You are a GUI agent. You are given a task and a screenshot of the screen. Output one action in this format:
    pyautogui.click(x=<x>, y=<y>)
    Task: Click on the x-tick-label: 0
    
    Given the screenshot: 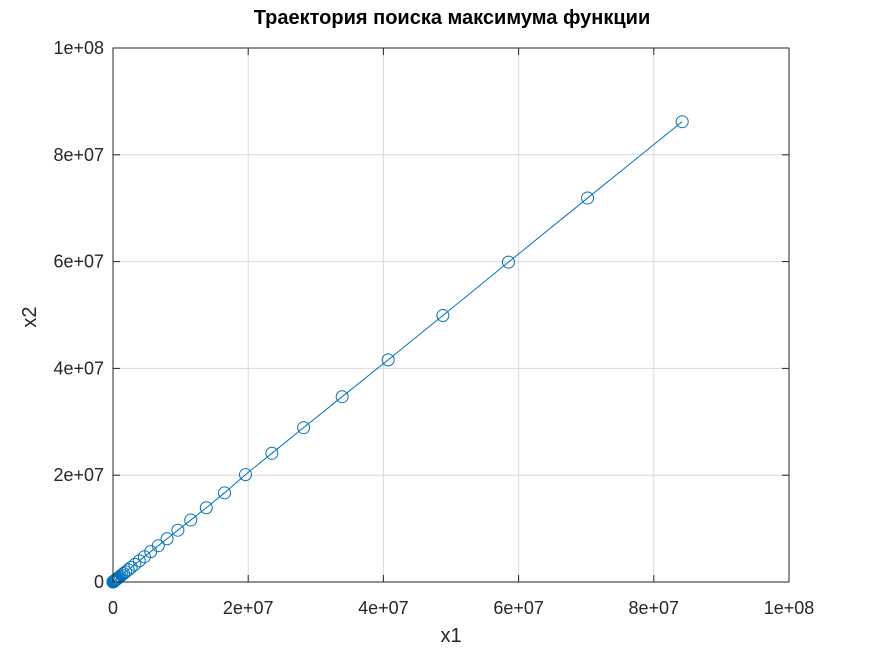 What is the action you would take?
    pyautogui.click(x=113, y=608)
    